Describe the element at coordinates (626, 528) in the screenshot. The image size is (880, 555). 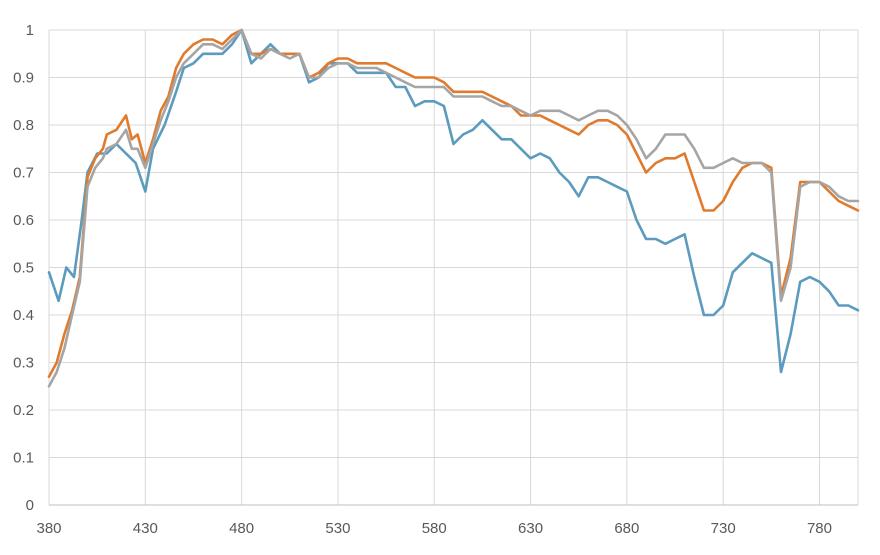
I see `x-tick-label: 680` at that location.